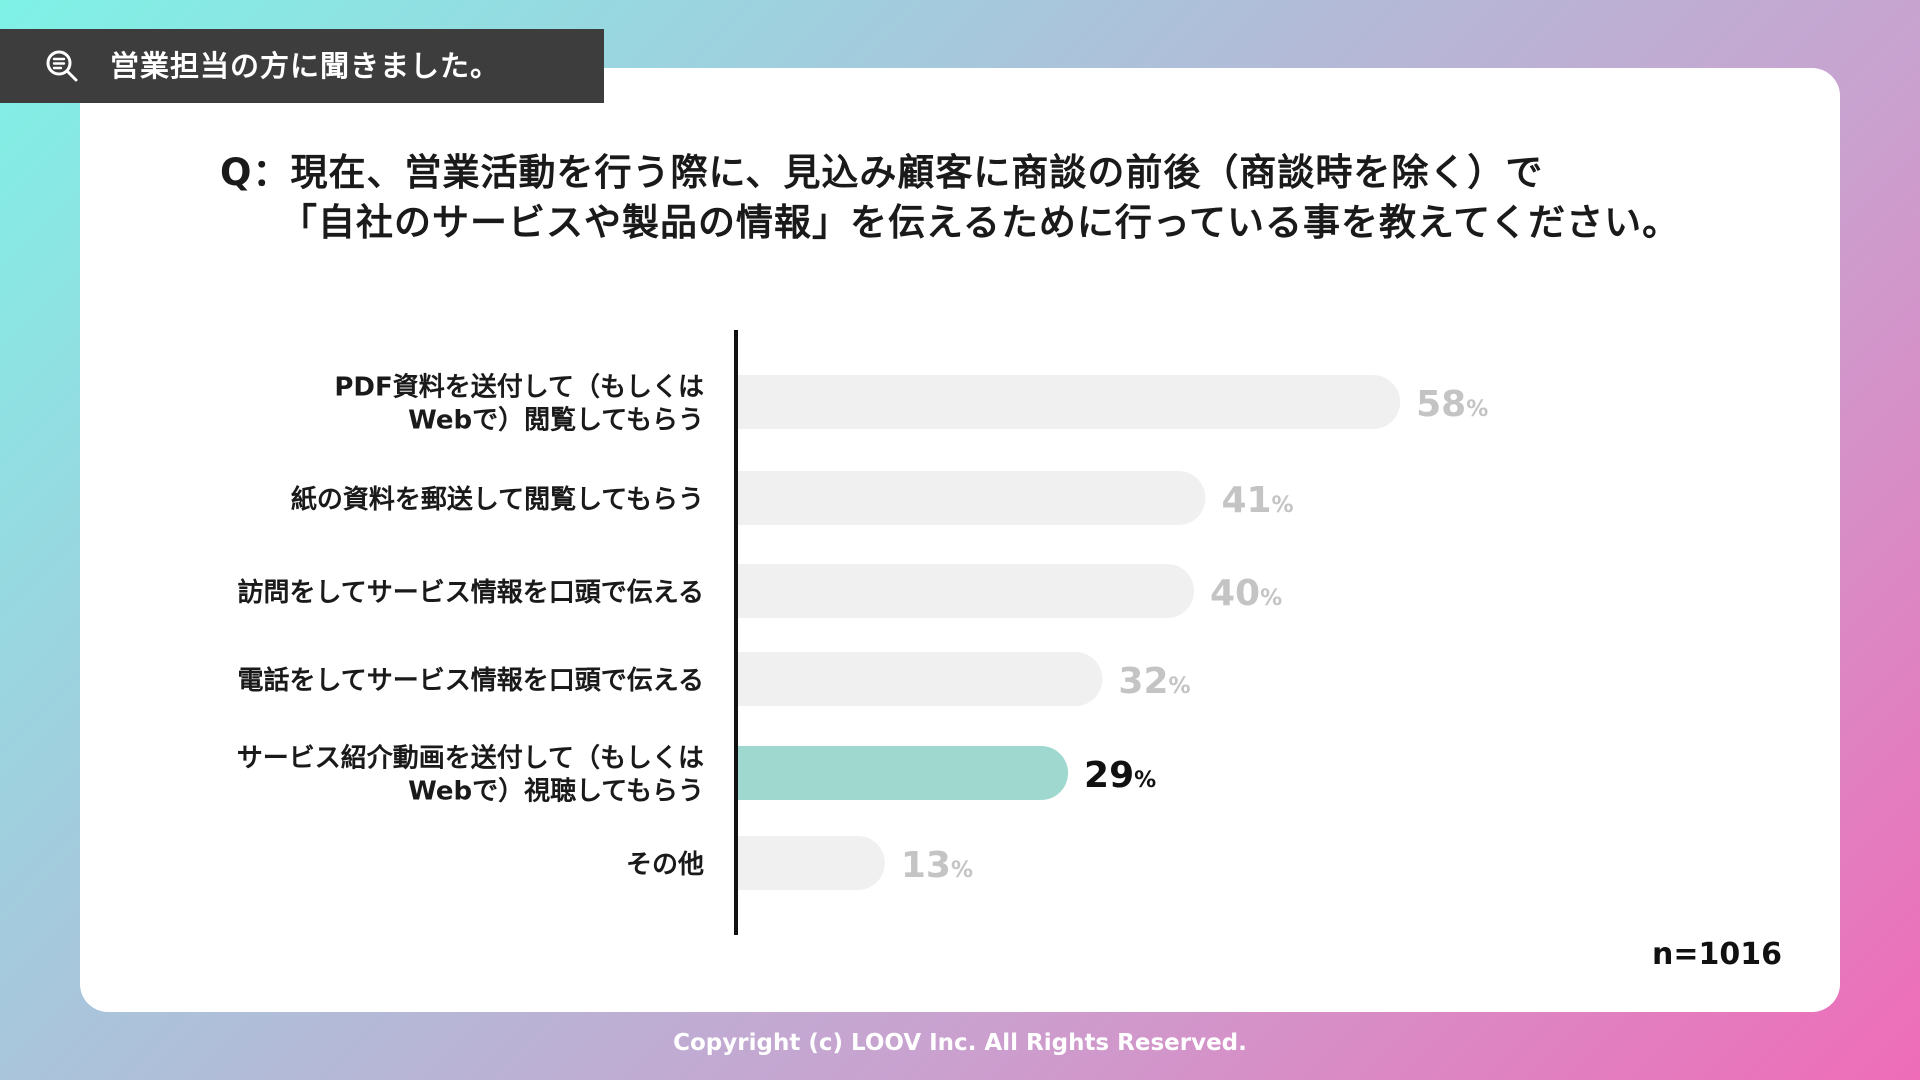 The image size is (1920, 1080). Describe the element at coordinates (1120, 775) in the screenshot. I see `value-label: 29%` at that location.